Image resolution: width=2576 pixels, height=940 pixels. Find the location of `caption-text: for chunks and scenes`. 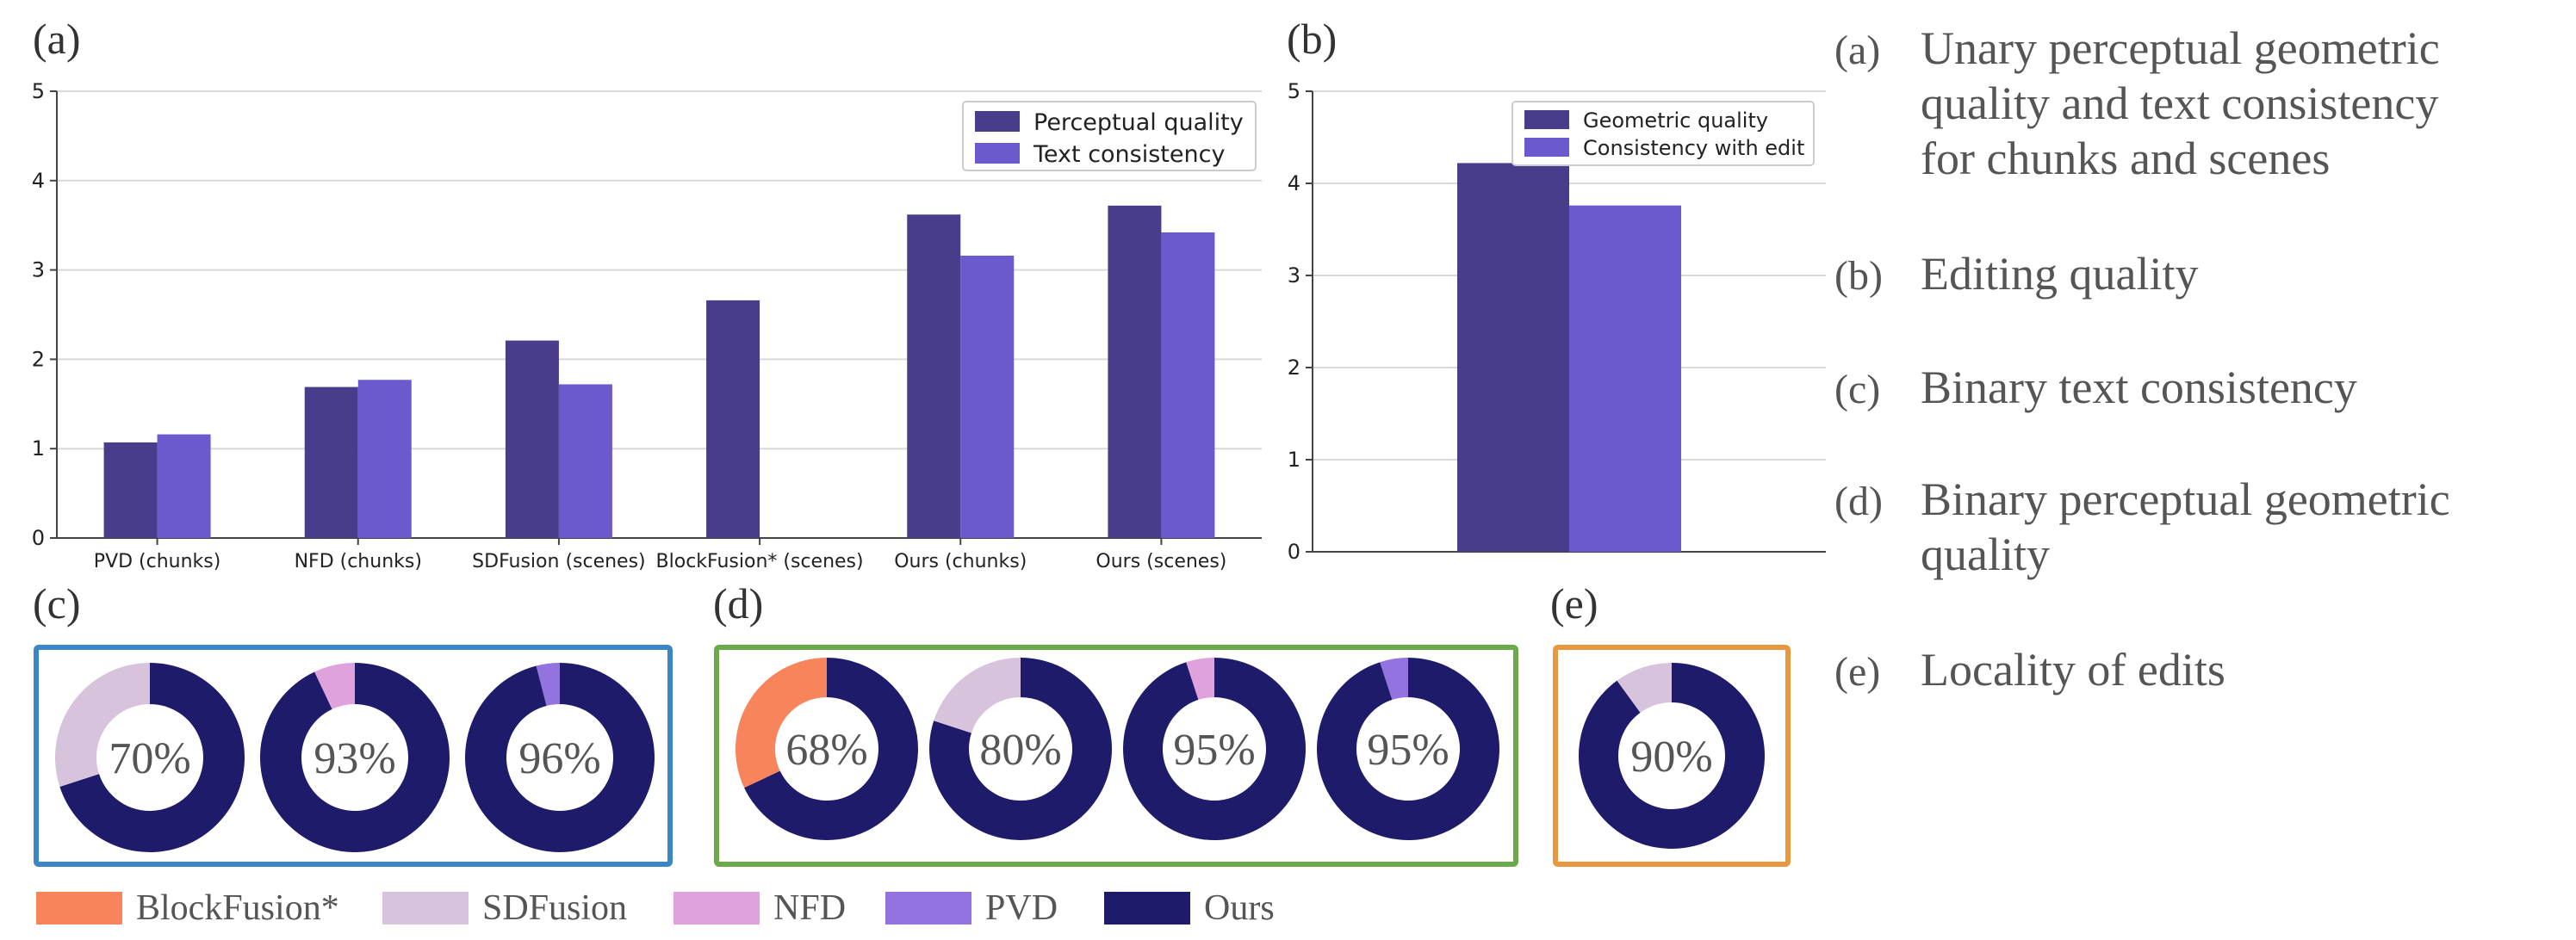

caption-text: for chunks and scenes is located at coordinates (2125, 159).